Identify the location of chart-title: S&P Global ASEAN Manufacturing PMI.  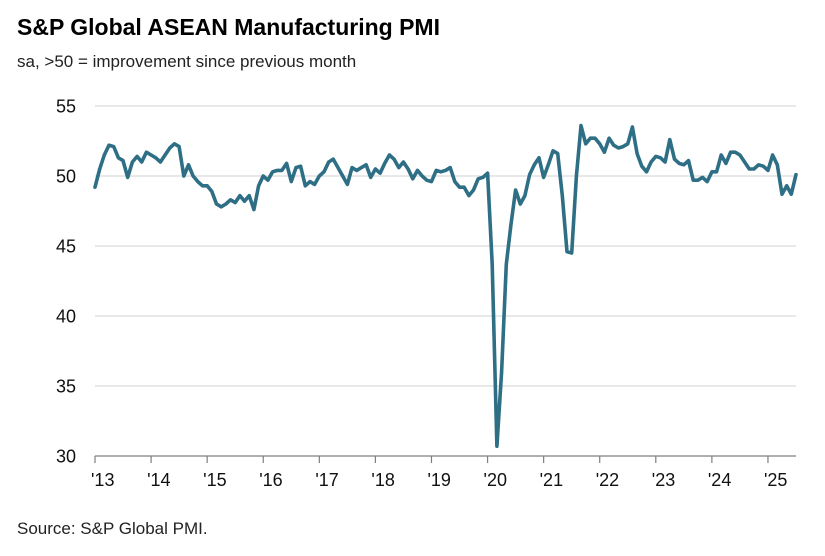
(228, 27).